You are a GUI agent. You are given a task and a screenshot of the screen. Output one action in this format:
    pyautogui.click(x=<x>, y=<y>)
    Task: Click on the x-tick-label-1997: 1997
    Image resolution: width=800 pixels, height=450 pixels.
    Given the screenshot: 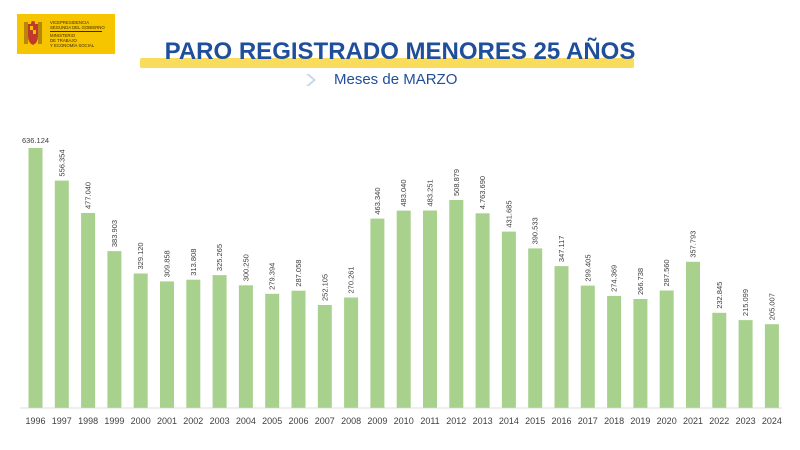 What is the action you would take?
    pyautogui.click(x=62, y=421)
    